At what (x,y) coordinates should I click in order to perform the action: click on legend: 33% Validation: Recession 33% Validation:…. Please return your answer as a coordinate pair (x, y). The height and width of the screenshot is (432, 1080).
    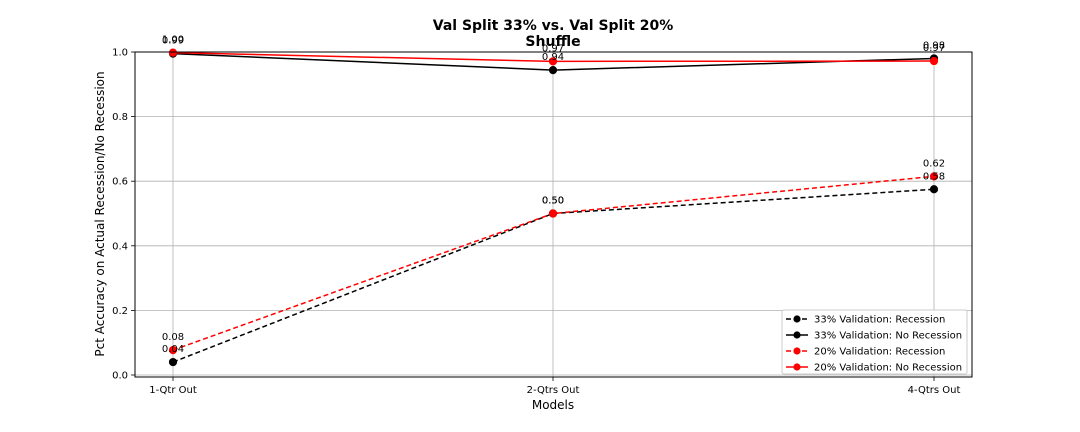
    Looking at the image, I should click on (874, 342).